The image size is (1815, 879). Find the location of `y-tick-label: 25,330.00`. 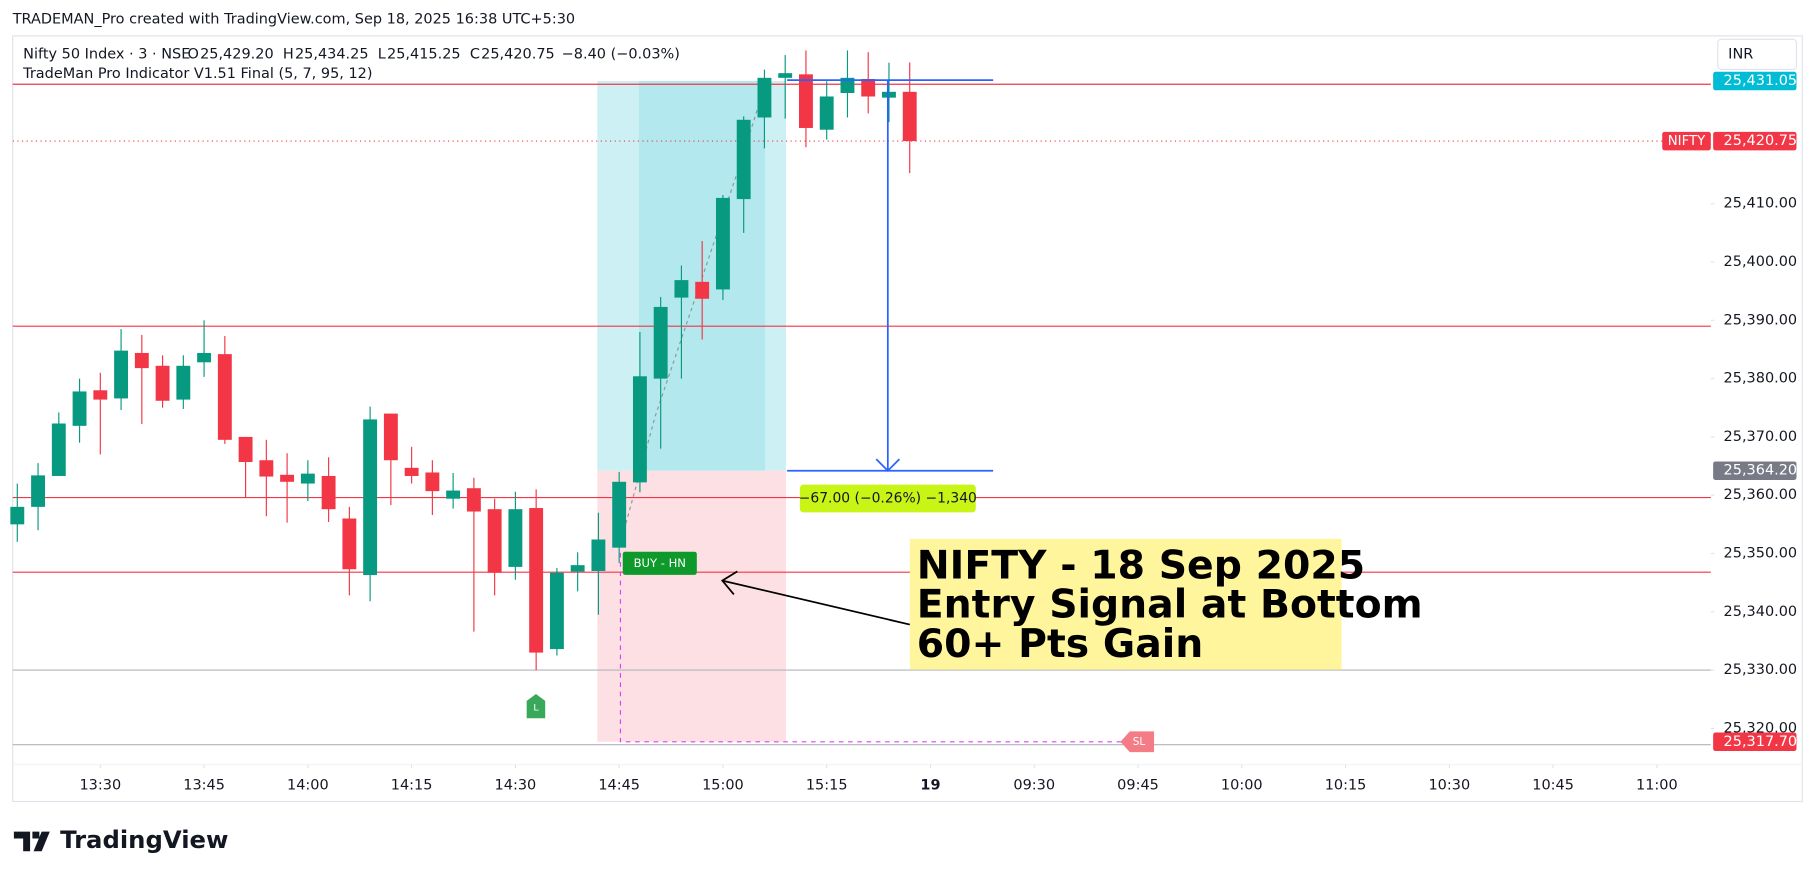

y-tick-label: 25,330.00 is located at coordinates (1761, 670).